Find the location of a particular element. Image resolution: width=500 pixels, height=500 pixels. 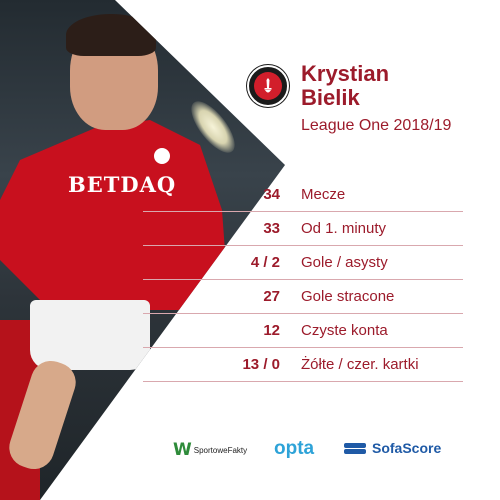

stat-label: Od 1. minuty is located at coordinates (344, 228).